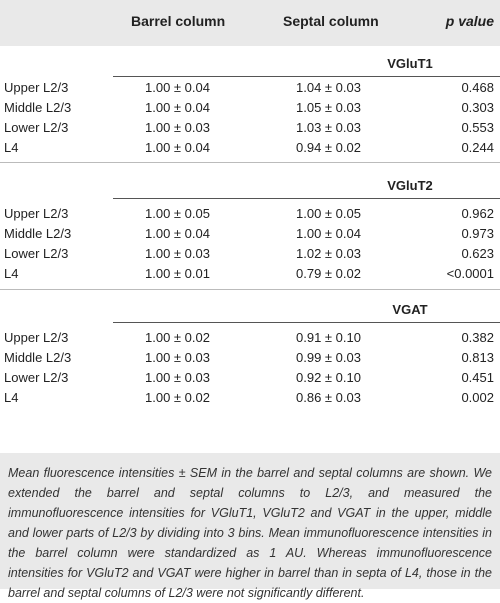 This screenshot has height=603, width=500. I want to click on septal-value: 1.05 ± 0.03, so click(328, 107).